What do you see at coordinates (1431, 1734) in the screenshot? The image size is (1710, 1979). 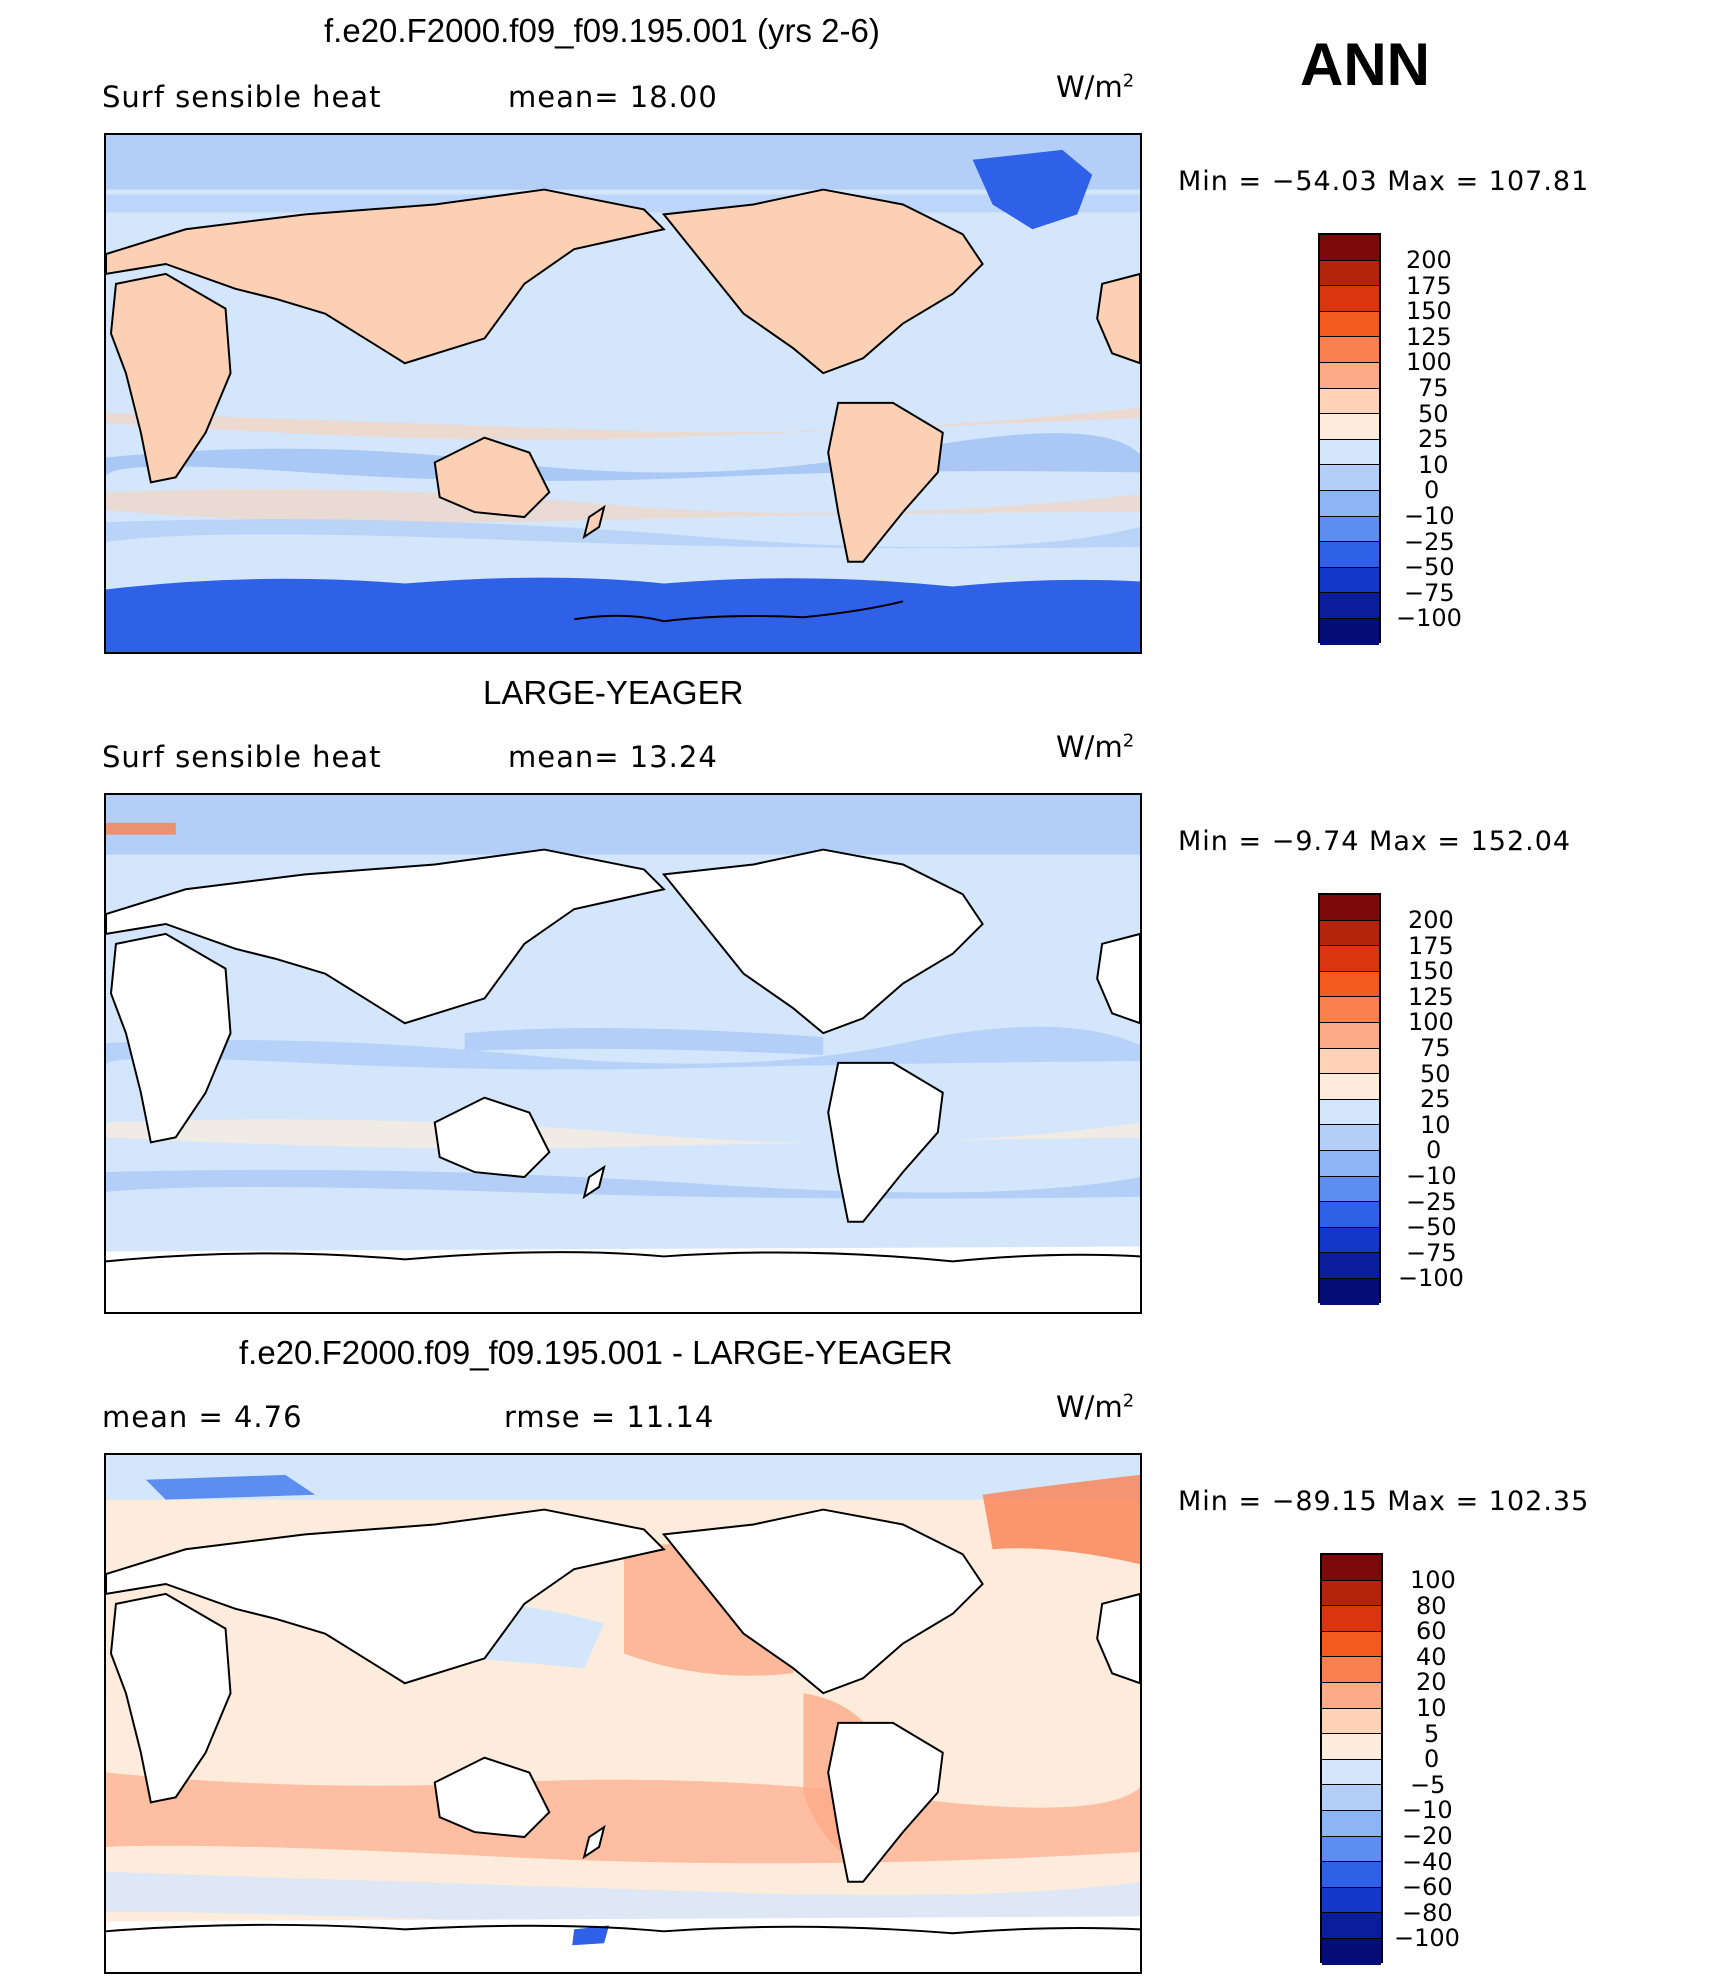 I see `panel3-colorbar-label: 5` at bounding box center [1431, 1734].